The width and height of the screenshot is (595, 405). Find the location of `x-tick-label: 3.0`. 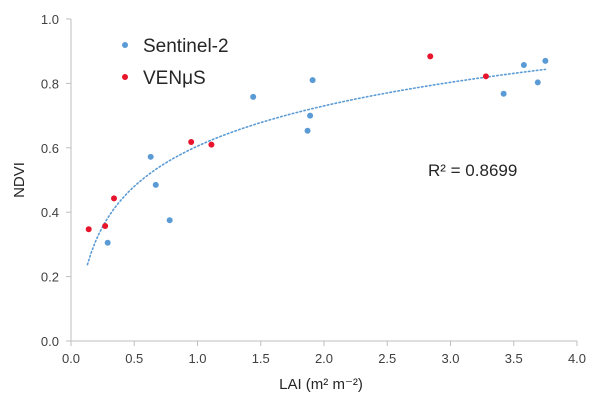

x-tick-label: 3.0 is located at coordinates (450, 358).